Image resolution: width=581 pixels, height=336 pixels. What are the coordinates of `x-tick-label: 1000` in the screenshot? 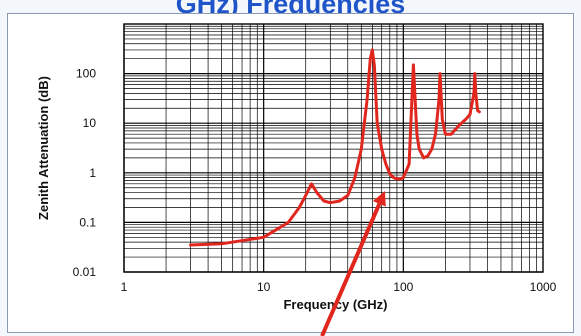 It's located at (543, 287).